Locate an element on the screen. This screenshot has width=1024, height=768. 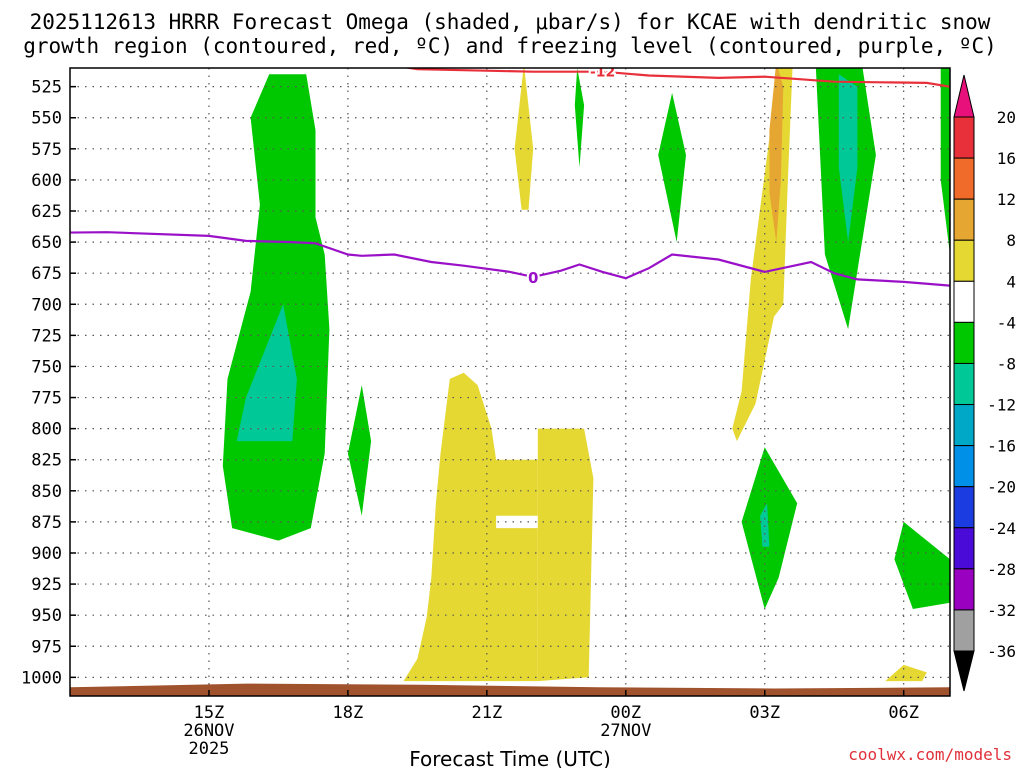
colorbar-label-9: -20 is located at coordinates (1001, 487).